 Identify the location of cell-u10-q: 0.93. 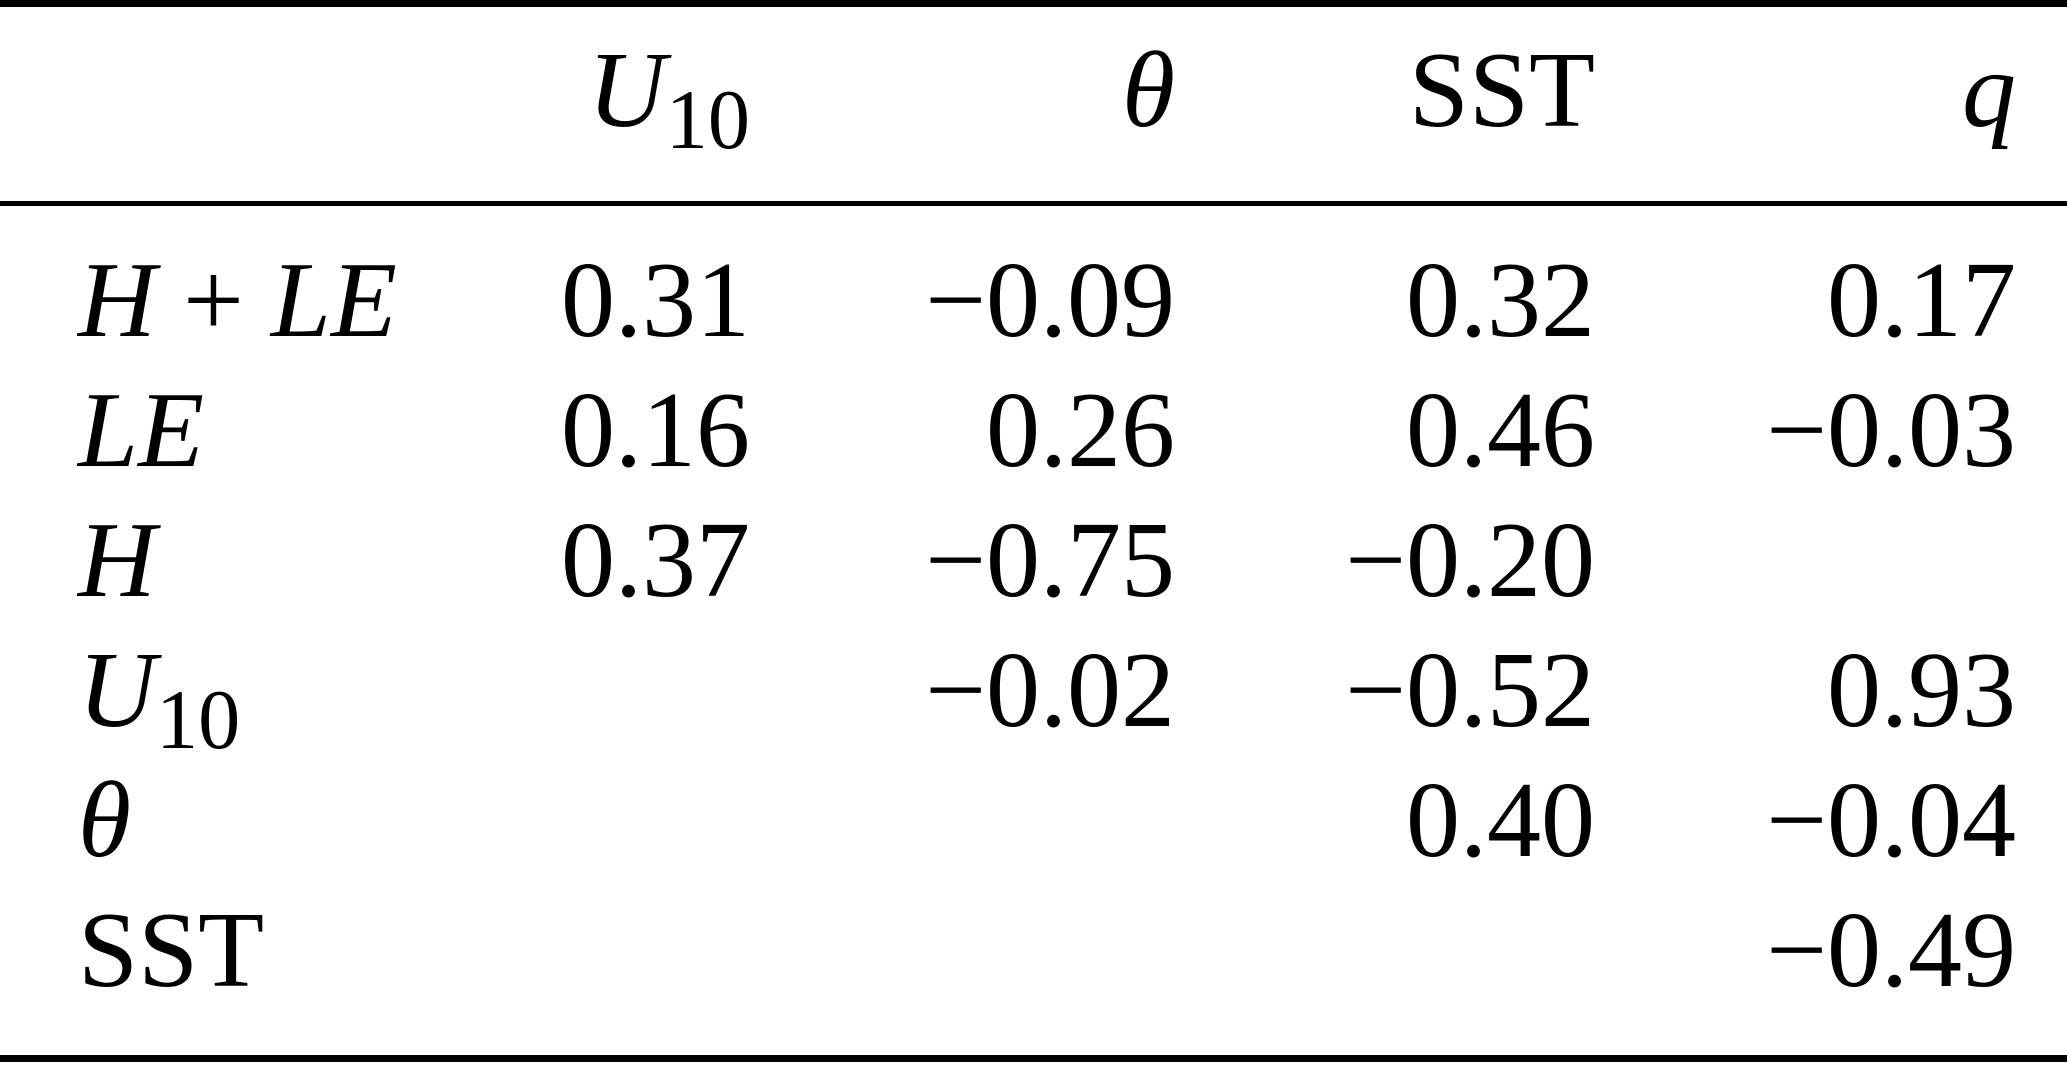
(1921, 690).